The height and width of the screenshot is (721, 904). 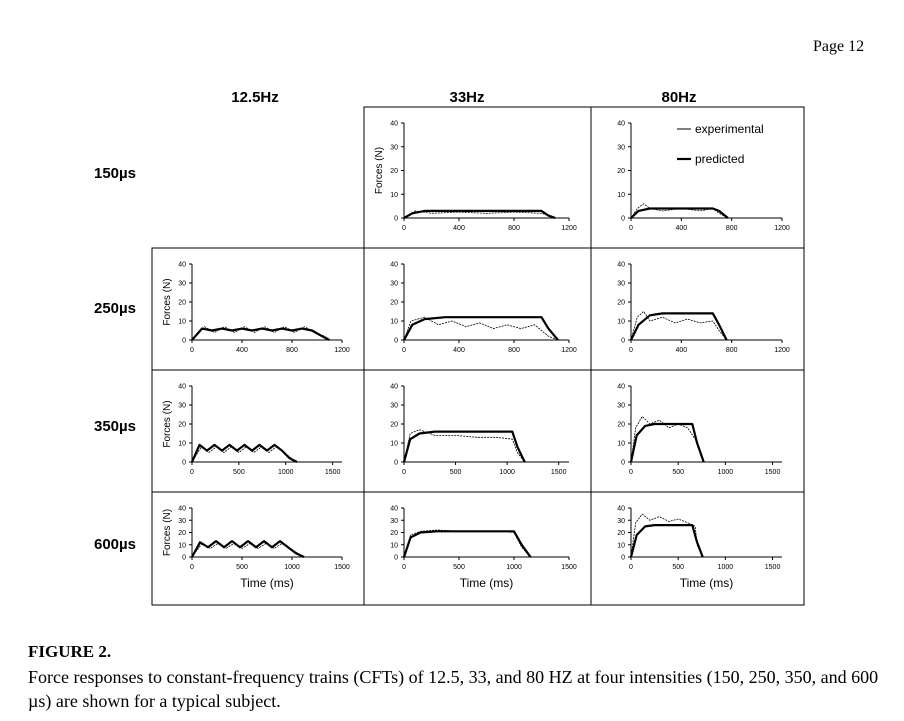 I want to click on legend-label-experimental: experimental, so click(x=729, y=129).